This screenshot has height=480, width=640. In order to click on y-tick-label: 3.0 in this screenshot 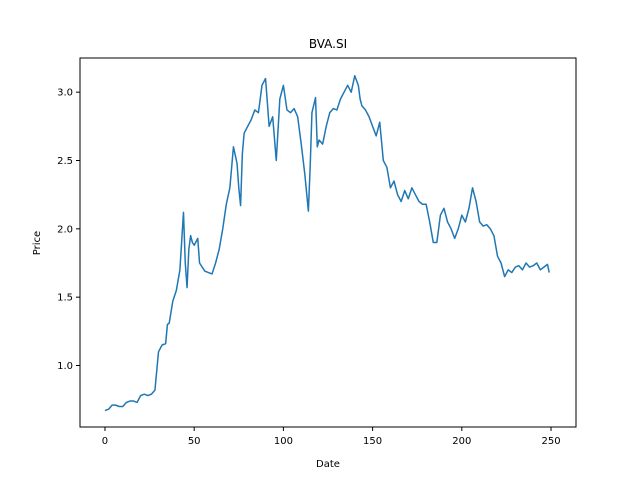, I will do `click(65, 93)`.